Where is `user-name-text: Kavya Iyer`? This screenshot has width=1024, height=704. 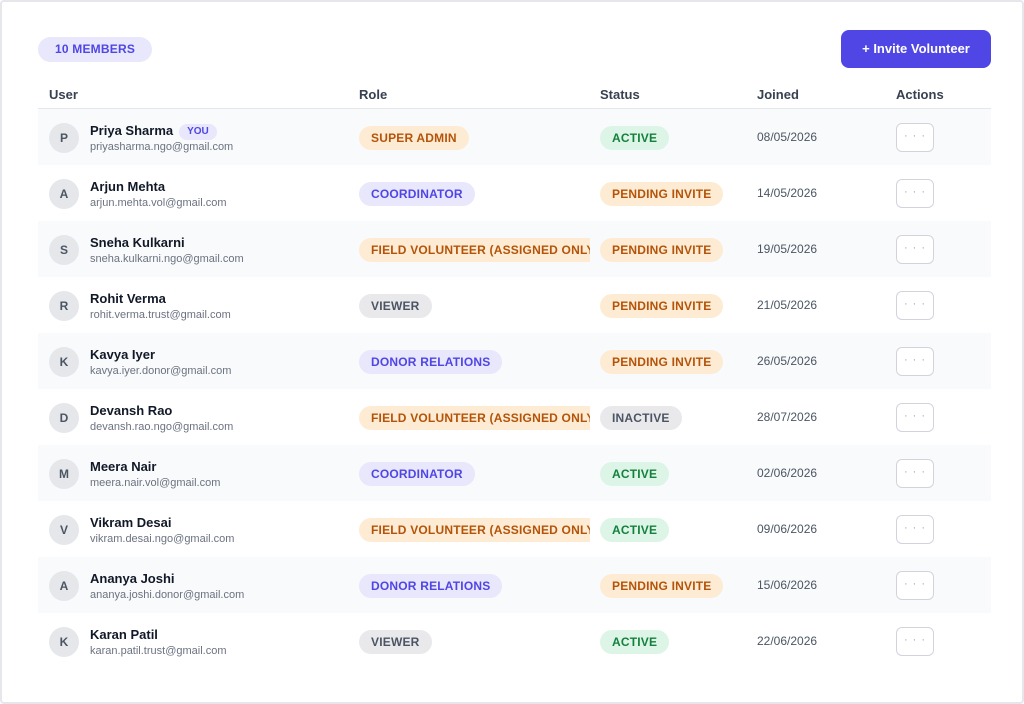
user-name-text: Kavya Iyer is located at coordinates (123, 354).